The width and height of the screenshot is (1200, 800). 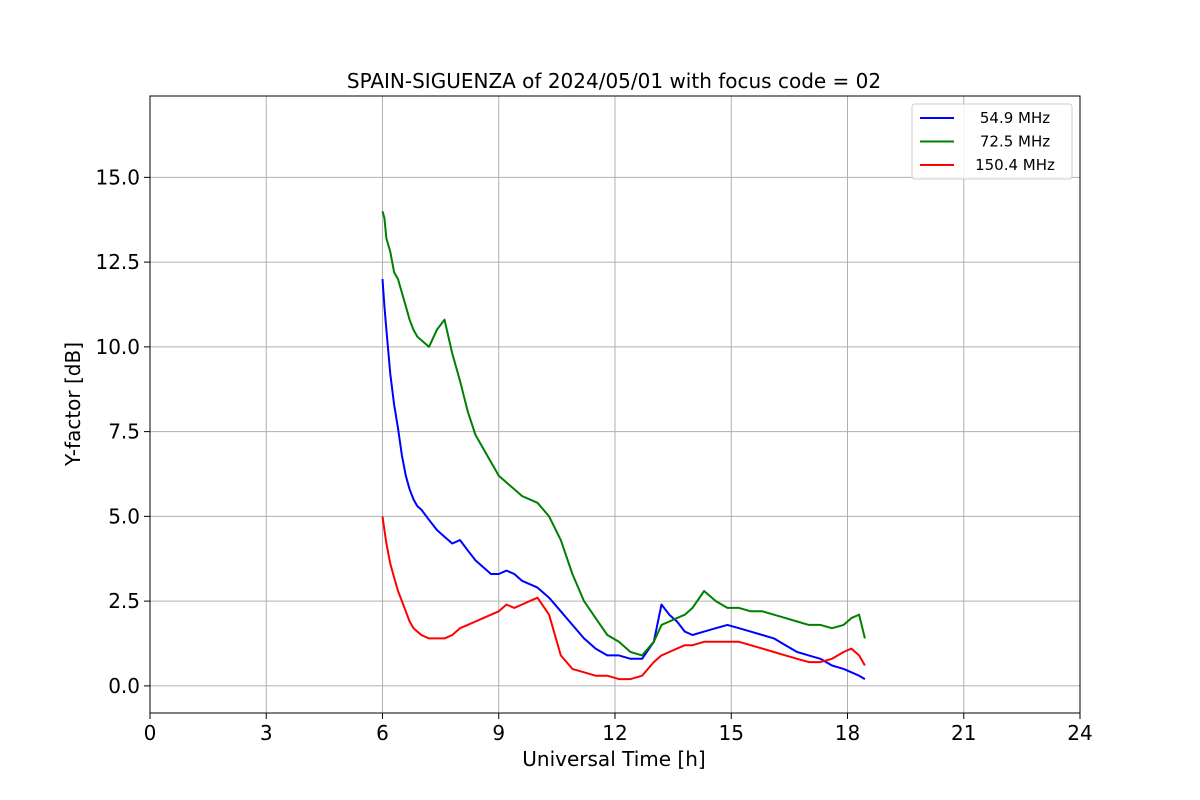 What do you see at coordinates (731, 733) in the screenshot?
I see `x-tick-label: 15` at bounding box center [731, 733].